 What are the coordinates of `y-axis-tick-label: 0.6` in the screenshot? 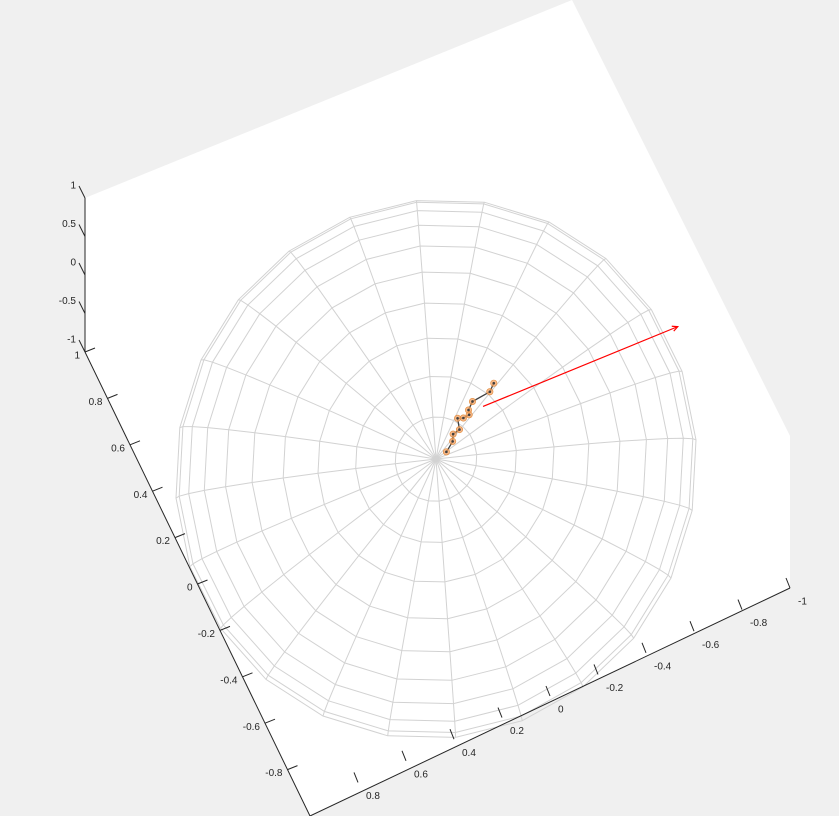 It's located at (118, 448).